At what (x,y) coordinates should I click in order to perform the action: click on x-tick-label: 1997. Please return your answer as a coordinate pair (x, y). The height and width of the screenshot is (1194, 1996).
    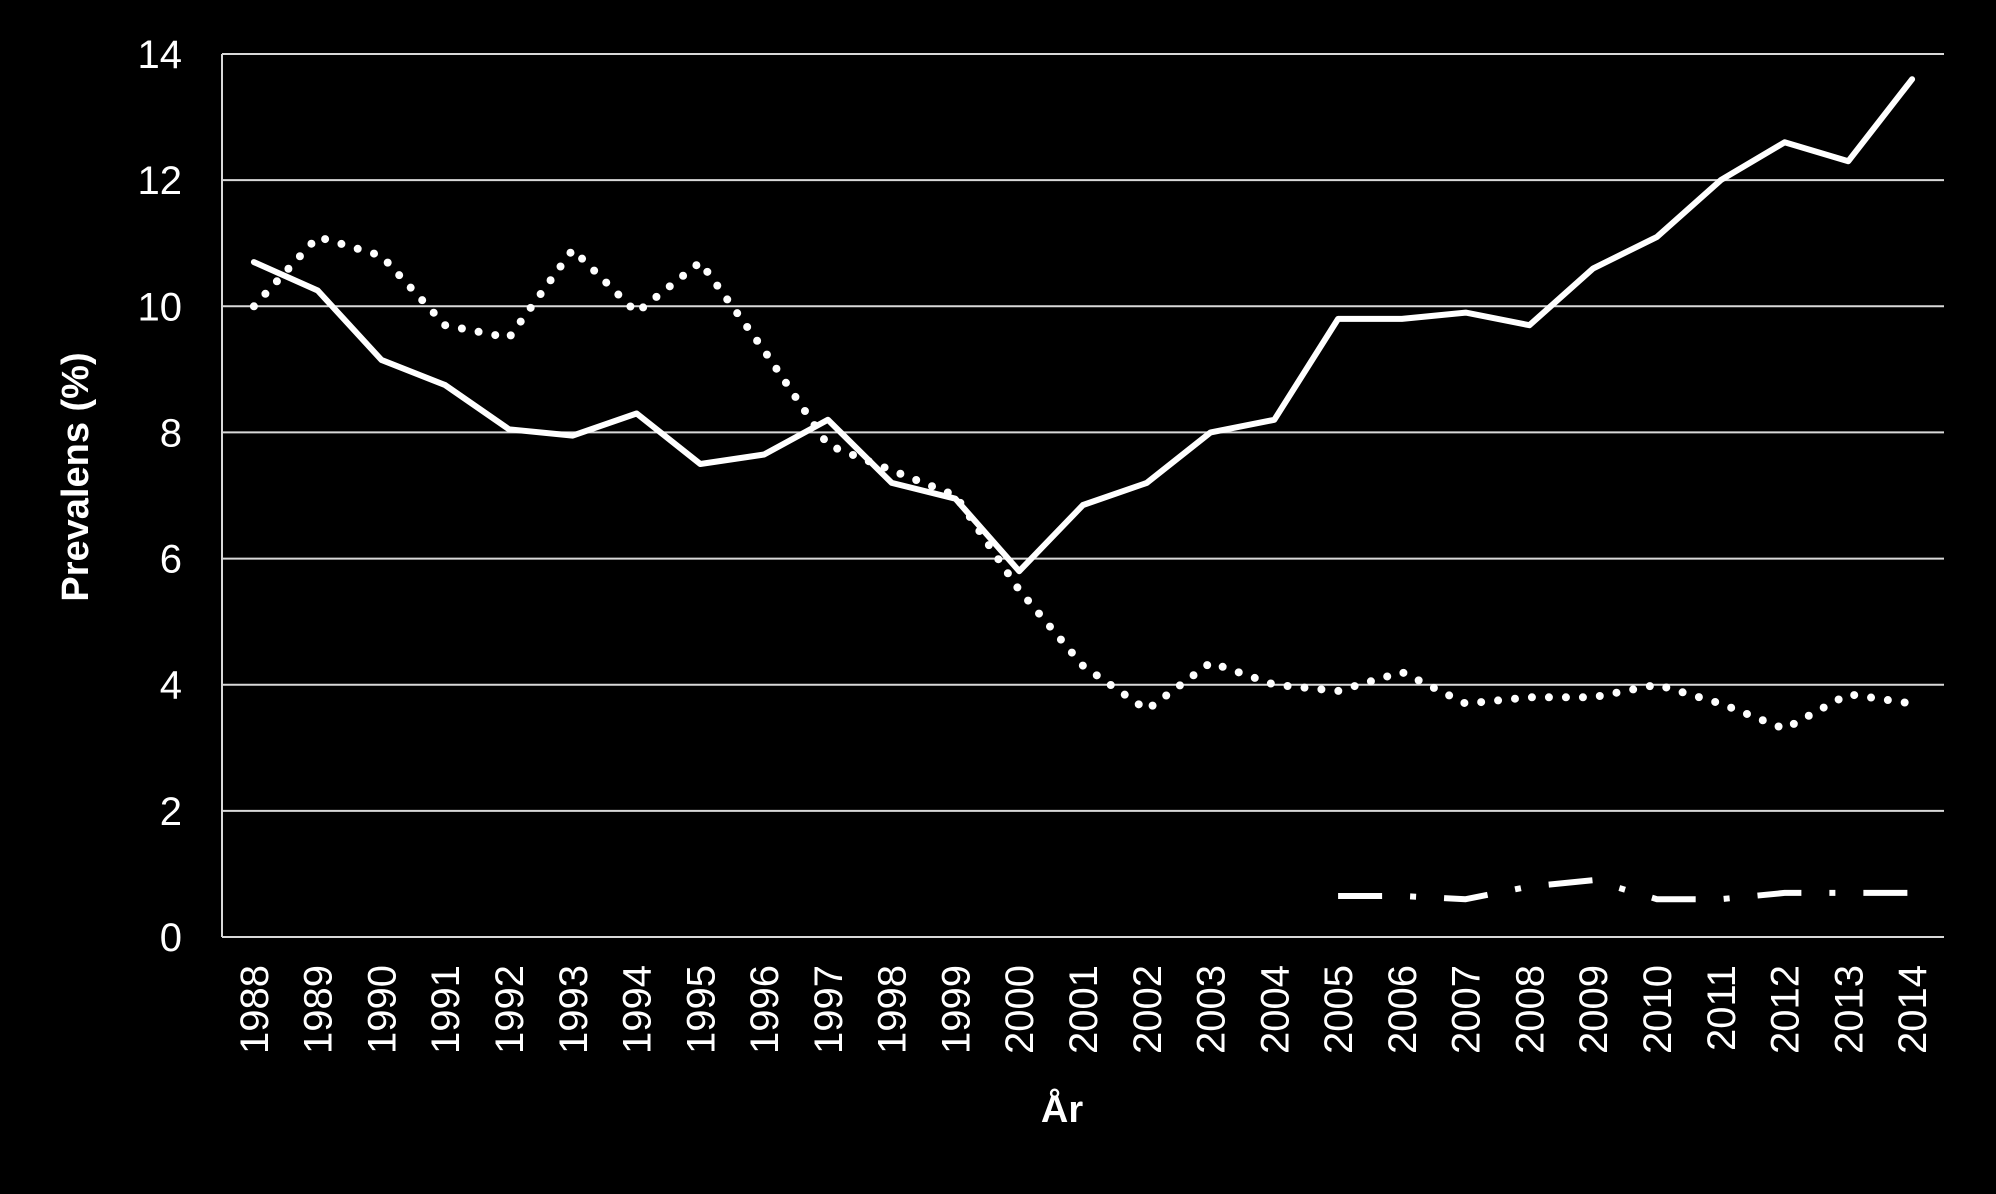
    Looking at the image, I should click on (829, 1009).